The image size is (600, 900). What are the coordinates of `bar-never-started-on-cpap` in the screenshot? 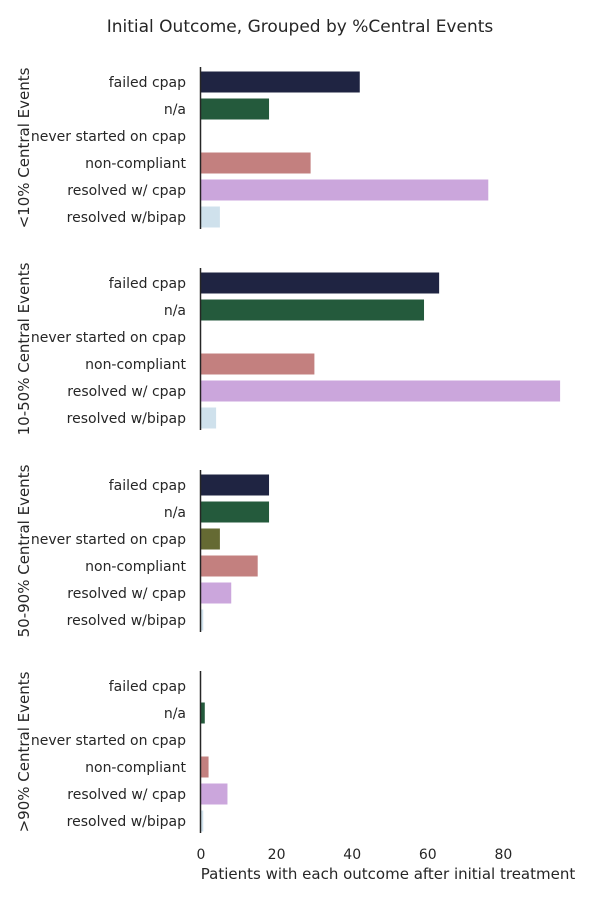 It's located at (210, 539).